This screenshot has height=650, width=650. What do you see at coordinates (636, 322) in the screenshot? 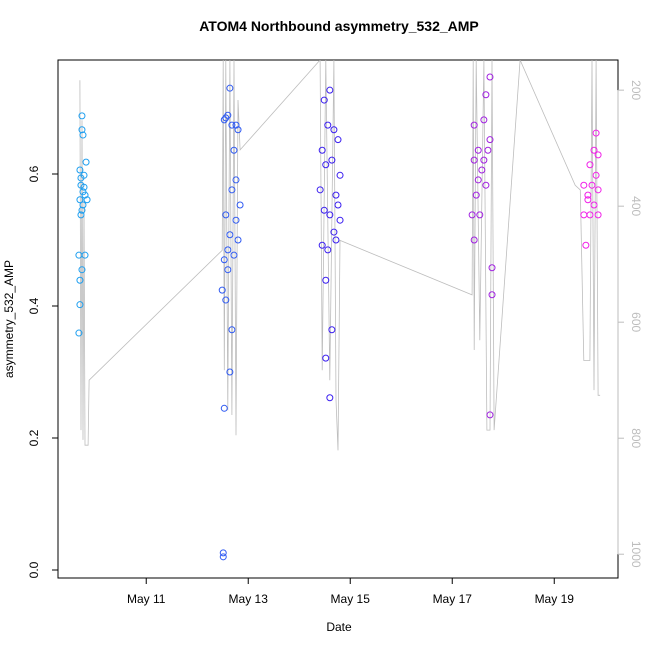
I see `y2-tick-label: 600` at bounding box center [636, 322].